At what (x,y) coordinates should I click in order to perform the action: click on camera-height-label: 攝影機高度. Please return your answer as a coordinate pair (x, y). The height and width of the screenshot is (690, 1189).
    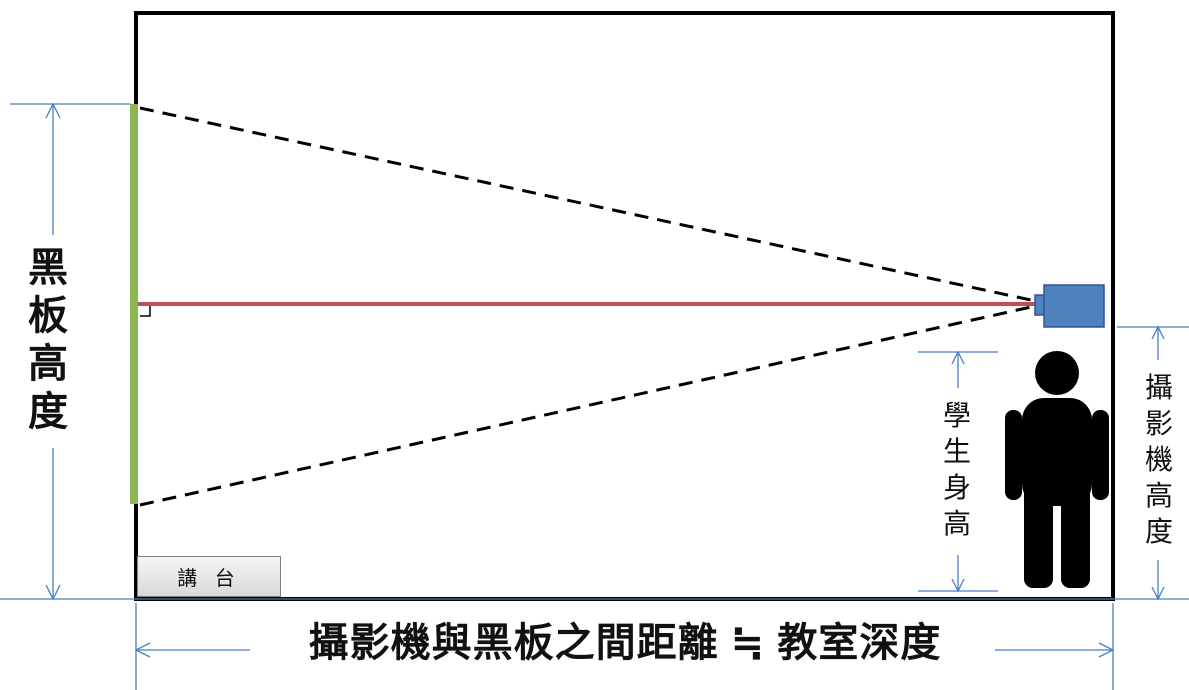
    Looking at the image, I should click on (1158, 459).